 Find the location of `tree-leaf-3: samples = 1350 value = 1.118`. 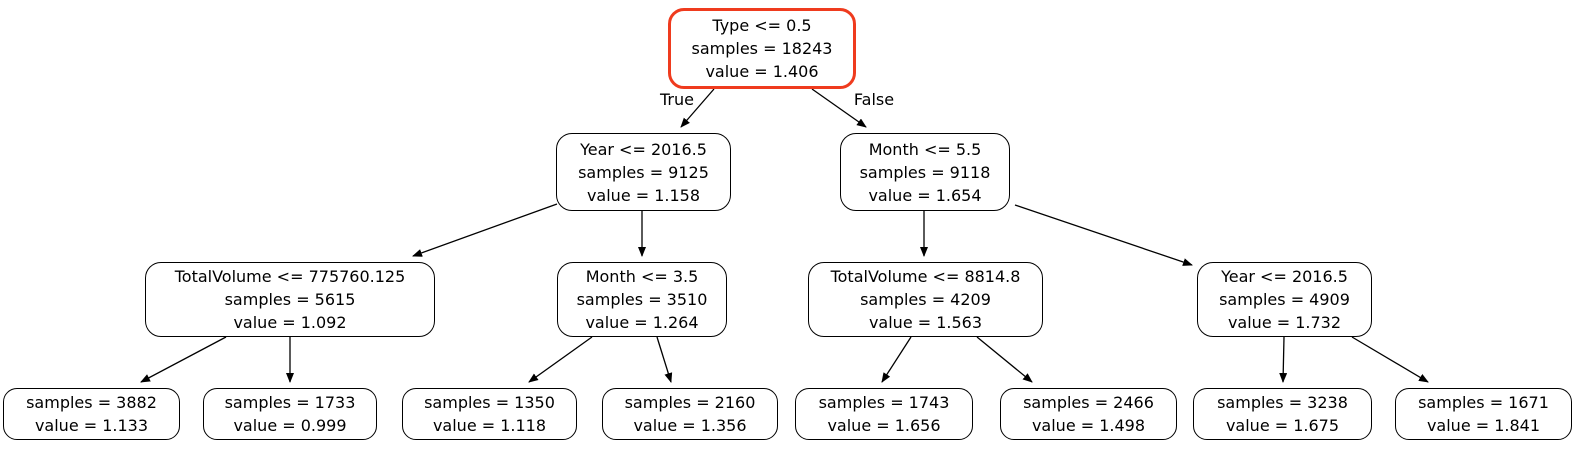

tree-leaf-3: samples = 1350 value = 1.118 is located at coordinates (489, 414).